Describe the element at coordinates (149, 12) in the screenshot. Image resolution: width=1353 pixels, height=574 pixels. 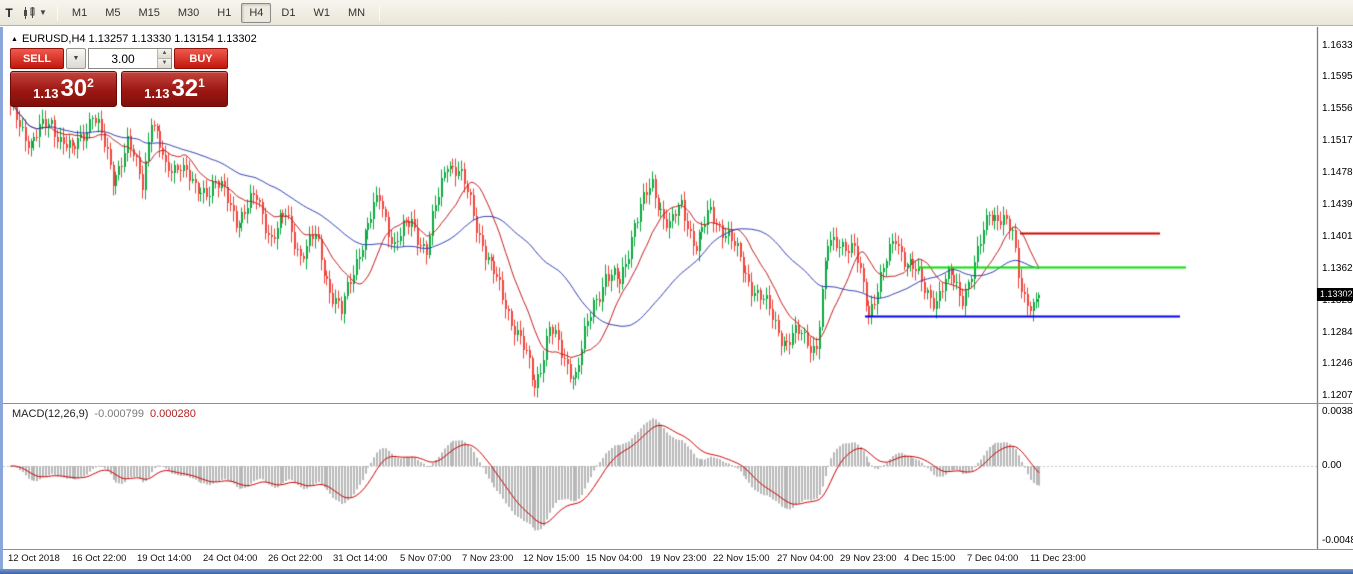
I see `timeframe-button-m15: M15` at that location.